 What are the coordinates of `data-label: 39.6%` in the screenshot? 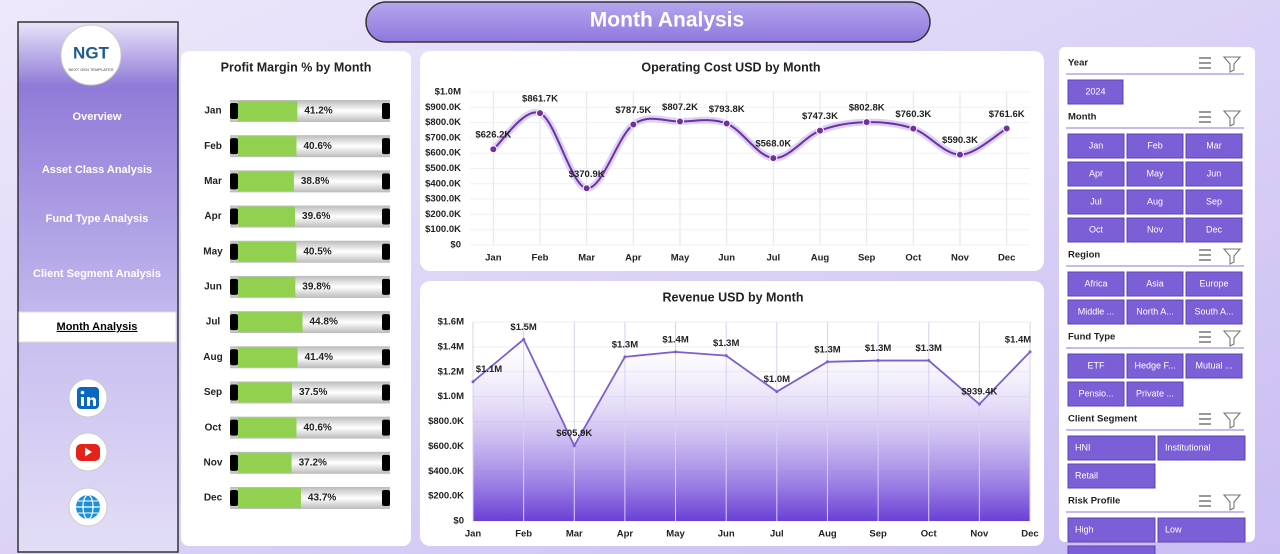 It's located at (316, 216).